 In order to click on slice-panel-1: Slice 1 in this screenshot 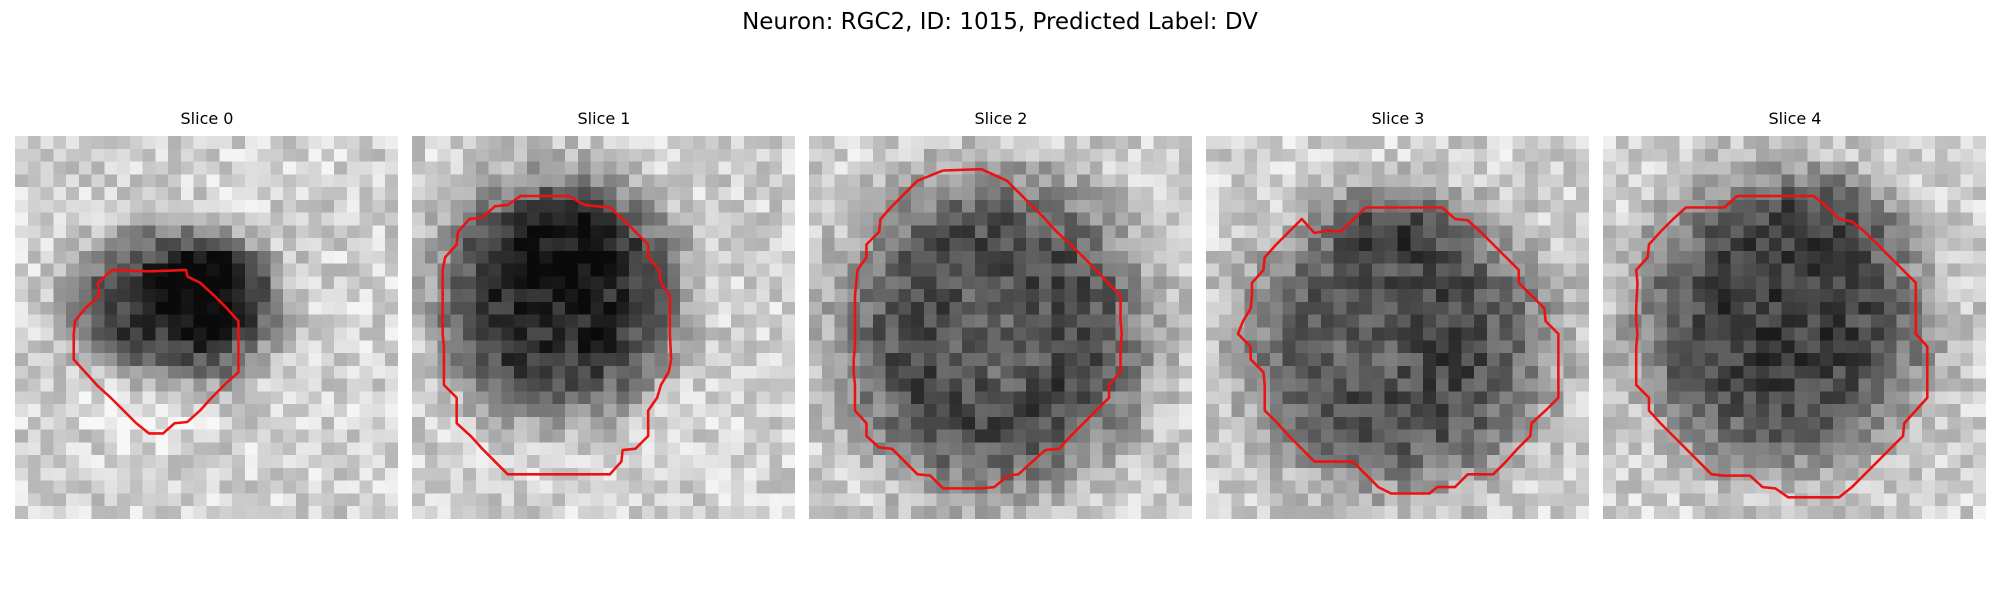, I will do `click(604, 313)`.